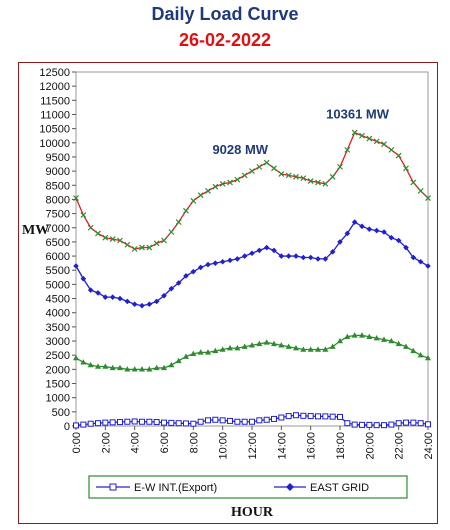  I want to click on y-tick-label: 2500, so click(58, 356).